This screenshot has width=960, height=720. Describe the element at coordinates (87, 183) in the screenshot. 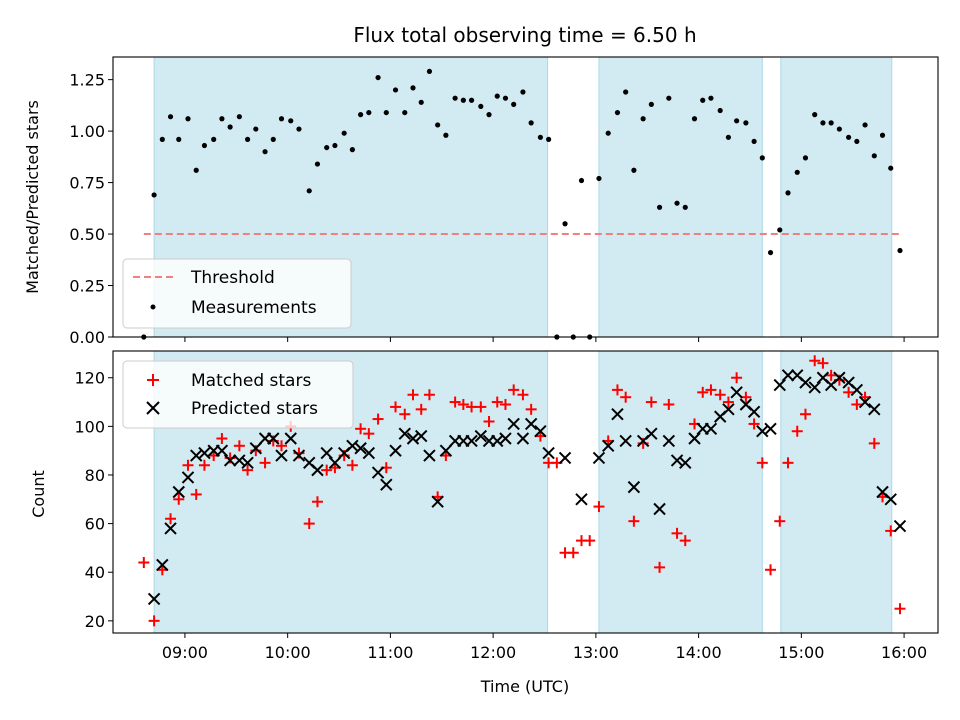

I see `y-tick-label: 0.75` at that location.